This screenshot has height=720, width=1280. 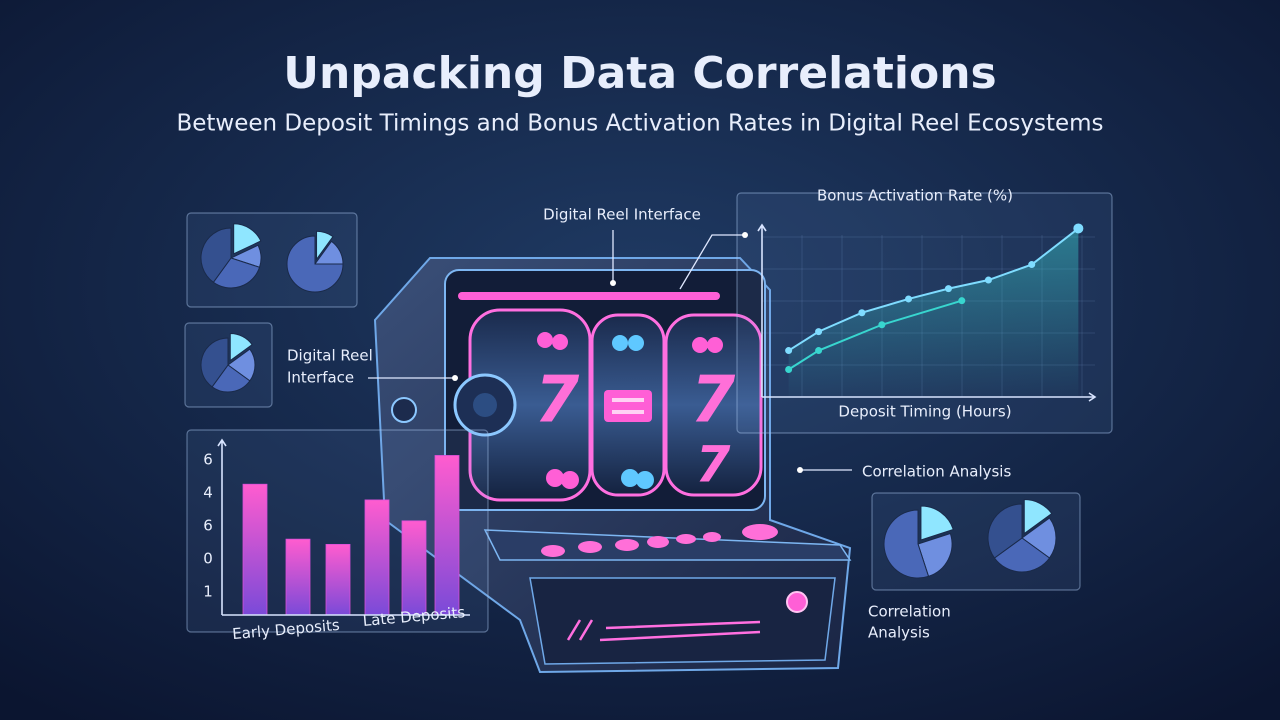 I want to click on line-title: Bonus Activation Rate (%), so click(x=915, y=196).